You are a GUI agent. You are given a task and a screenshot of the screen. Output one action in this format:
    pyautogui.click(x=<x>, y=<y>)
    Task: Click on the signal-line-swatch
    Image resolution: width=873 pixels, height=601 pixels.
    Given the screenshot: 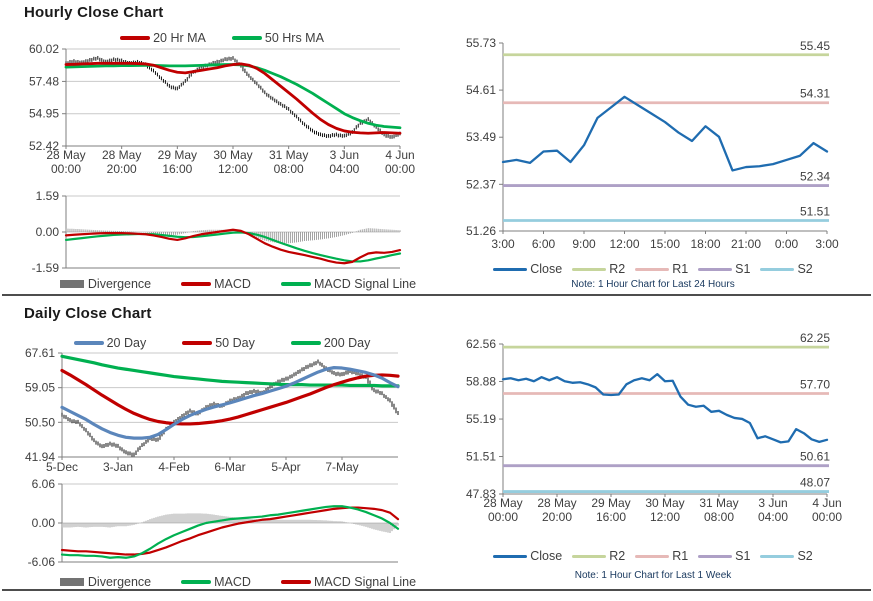 What is the action you would take?
    pyautogui.click(x=295, y=582)
    